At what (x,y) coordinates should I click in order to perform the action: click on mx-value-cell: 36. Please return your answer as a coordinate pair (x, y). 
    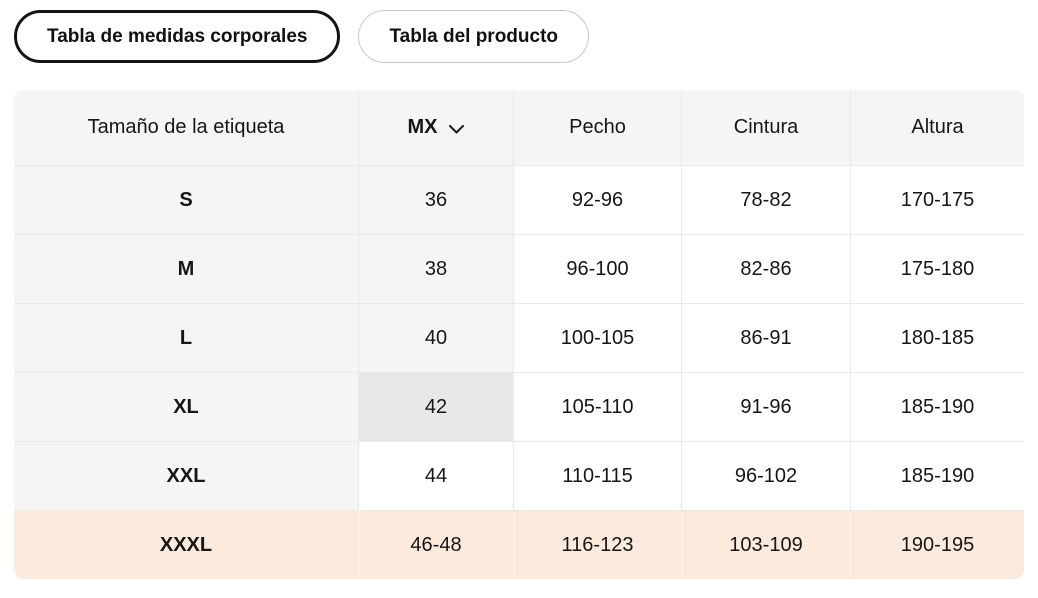
    Looking at the image, I should click on (435, 200).